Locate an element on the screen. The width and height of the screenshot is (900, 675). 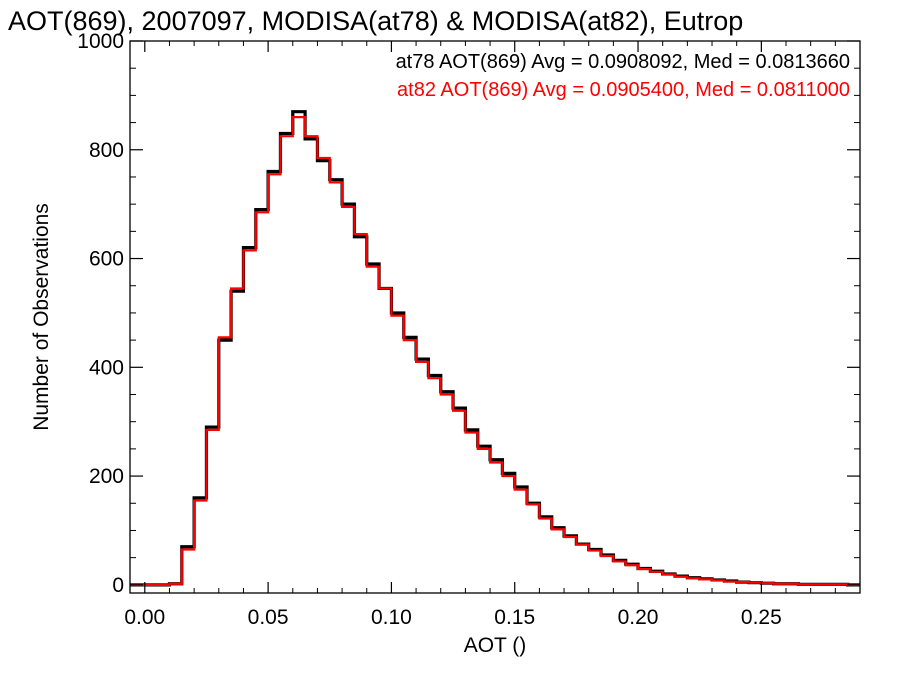
y-axis-label: Number of Observations is located at coordinates (41, 317).